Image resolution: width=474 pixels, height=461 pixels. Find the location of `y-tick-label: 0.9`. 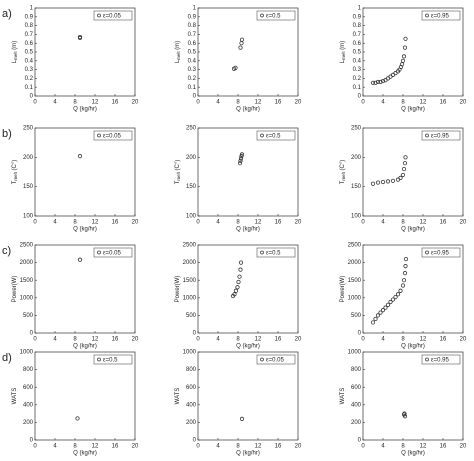

y-tick-label: 0.9 is located at coordinates (357, 17).